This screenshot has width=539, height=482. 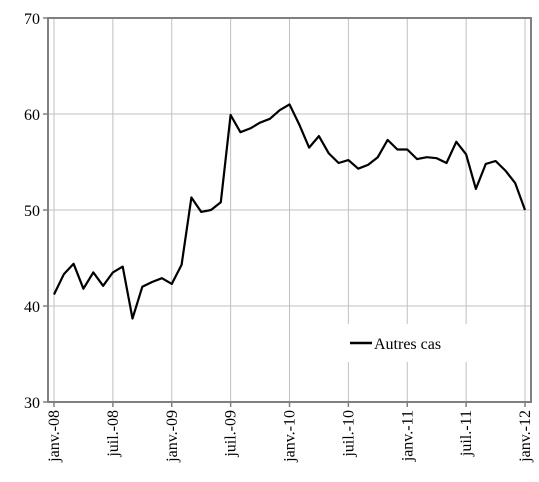 I want to click on x-tick-label: janv.-09, so click(x=172, y=436).